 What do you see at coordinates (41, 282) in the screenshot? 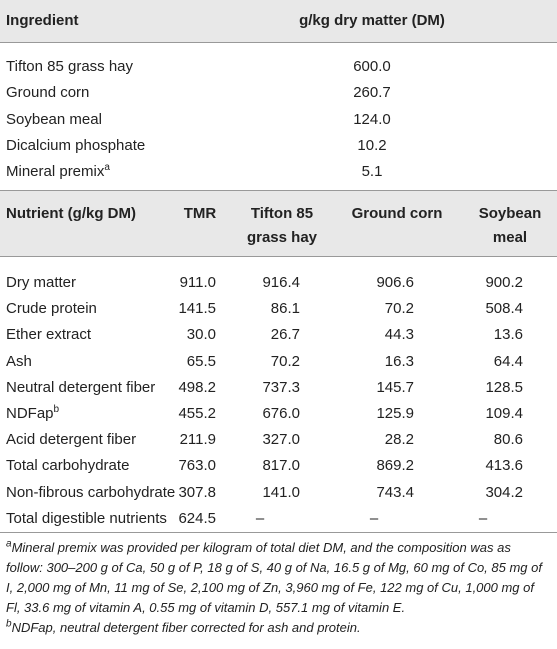
I see `table-cell: Dry matter` at bounding box center [41, 282].